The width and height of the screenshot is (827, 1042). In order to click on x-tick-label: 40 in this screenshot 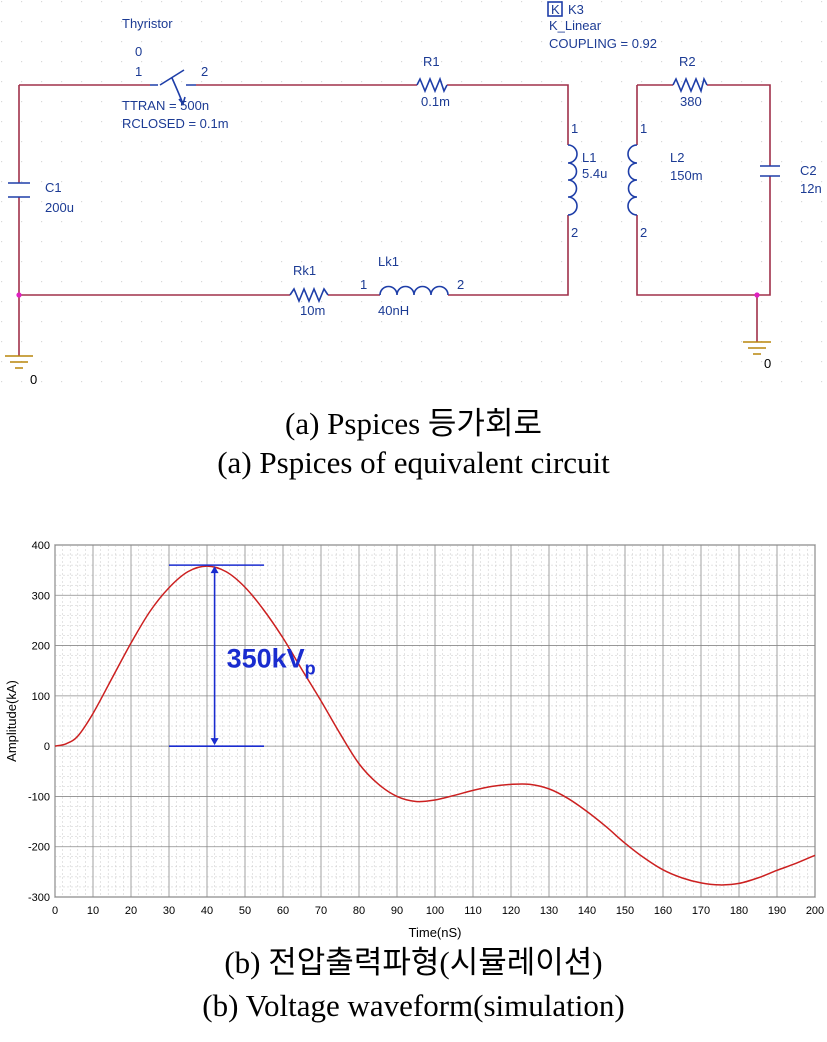, I will do `click(207, 911)`.